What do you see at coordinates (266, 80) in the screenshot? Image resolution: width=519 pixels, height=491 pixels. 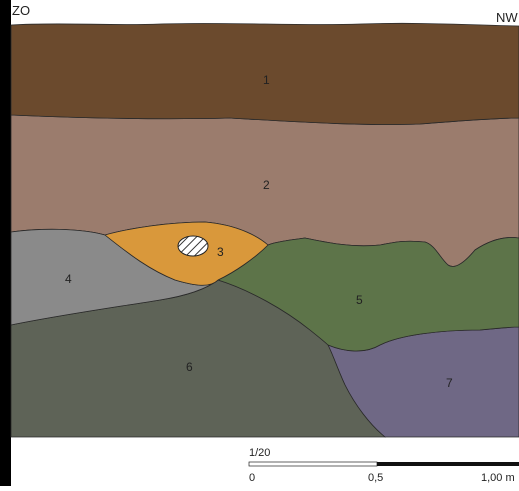 I see `layer-1-label: 1` at bounding box center [266, 80].